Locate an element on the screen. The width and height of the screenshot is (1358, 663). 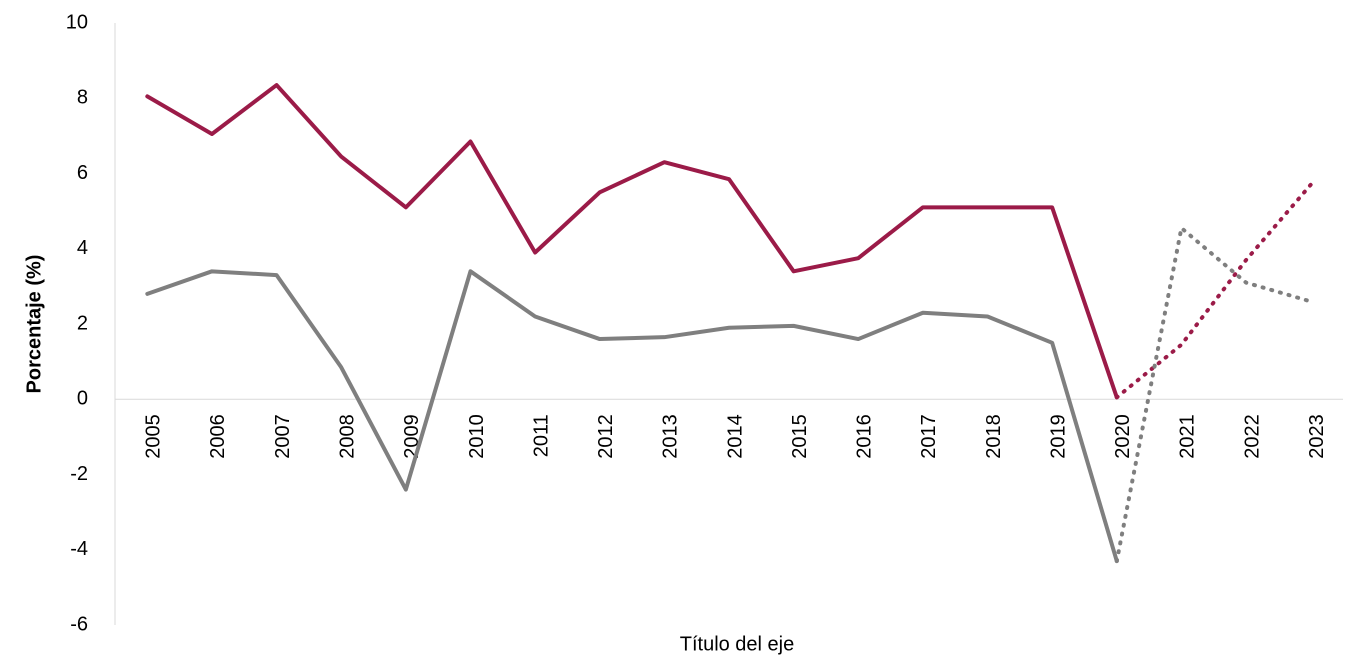
y-tick-label: 4 is located at coordinates (82, 248).